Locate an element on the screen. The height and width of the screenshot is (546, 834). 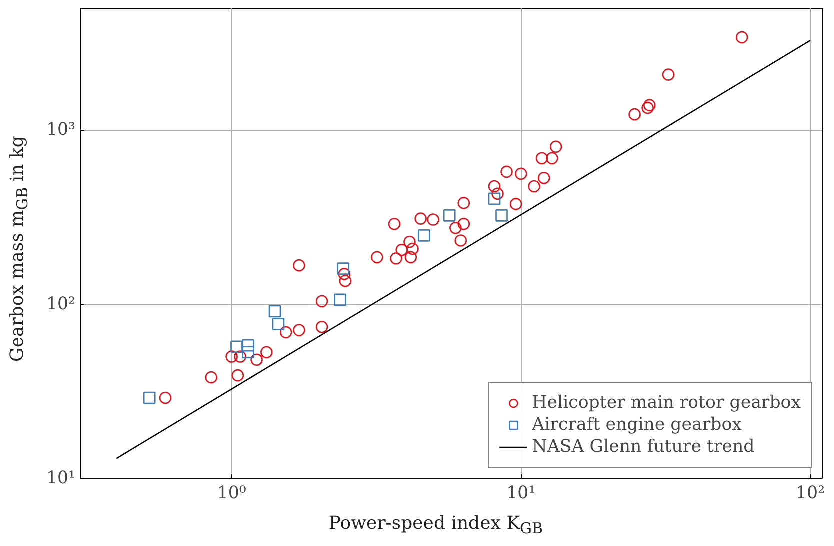
legend-label: NASA Glenn future trend is located at coordinates (643, 447).